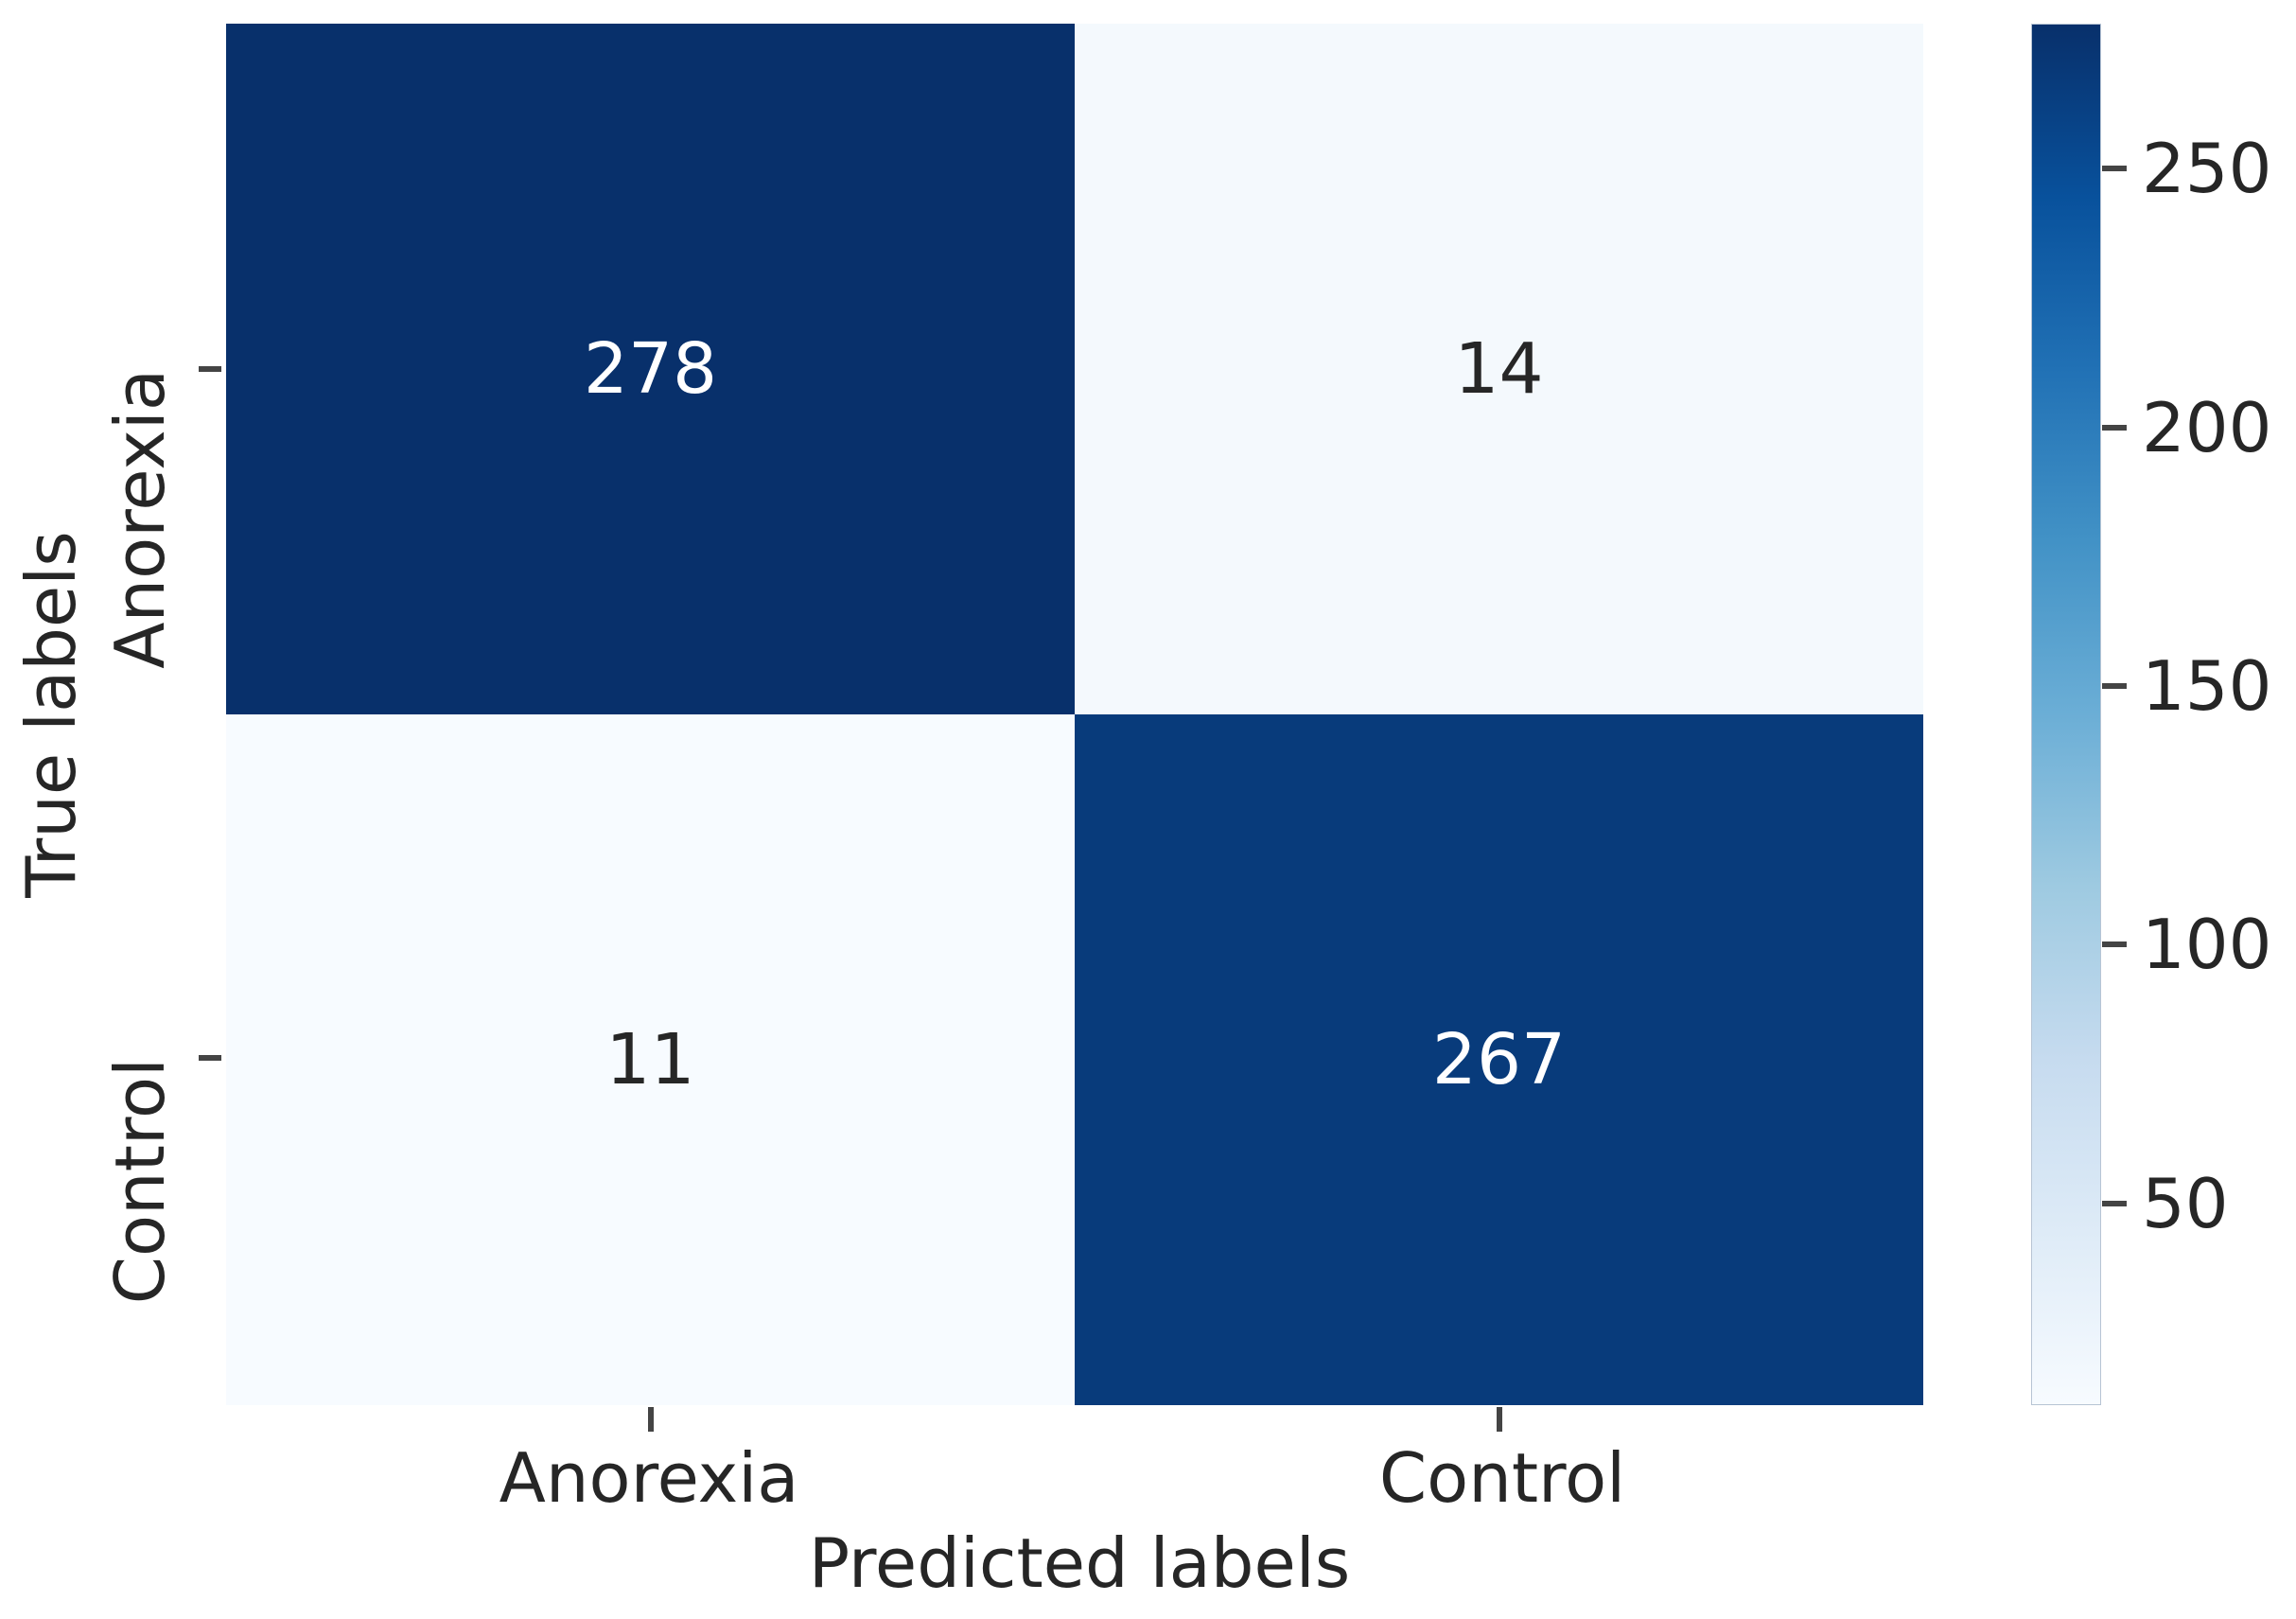 This screenshot has height=1619, width=2296. What do you see at coordinates (140, 1181) in the screenshot?
I see `y-tick-label-control: Control` at bounding box center [140, 1181].